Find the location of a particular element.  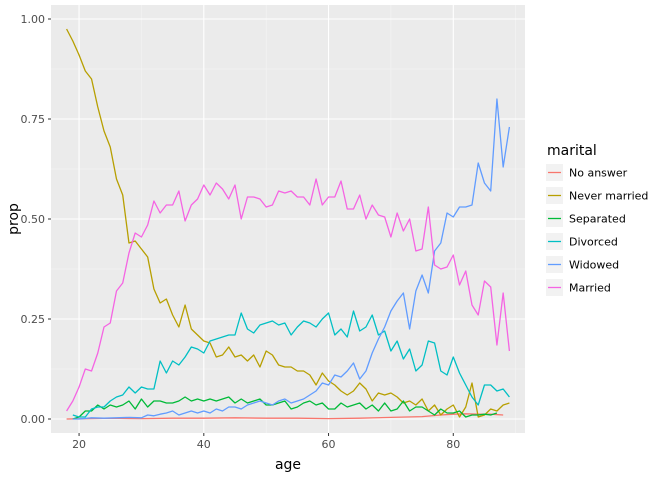

legend-label-5: Married is located at coordinates (590, 288).